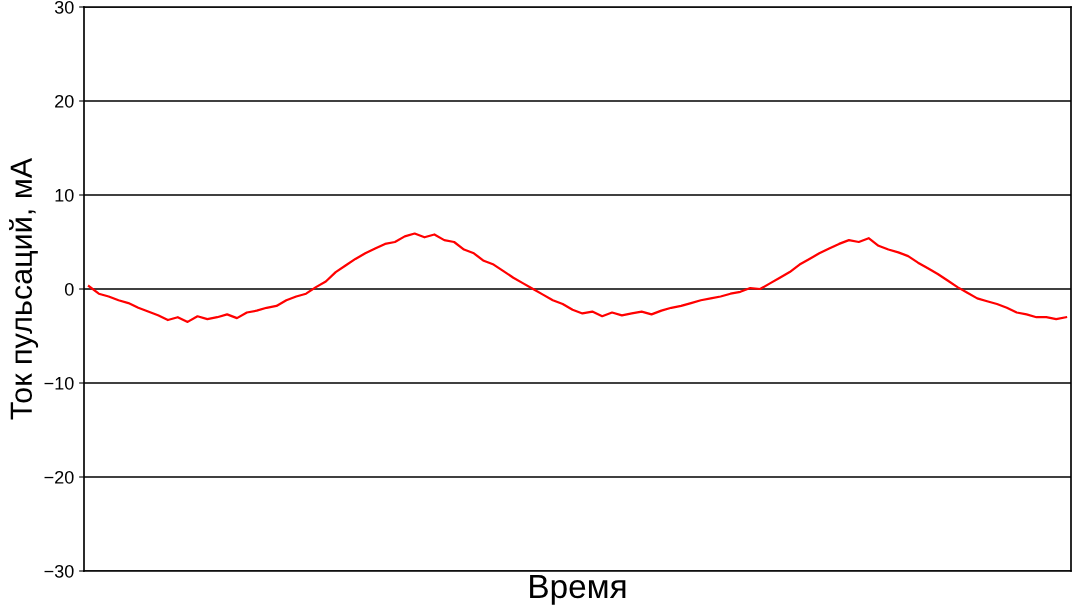 This screenshot has width=1075, height=612. I want to click on y-tick-label: −30, so click(59, 571).